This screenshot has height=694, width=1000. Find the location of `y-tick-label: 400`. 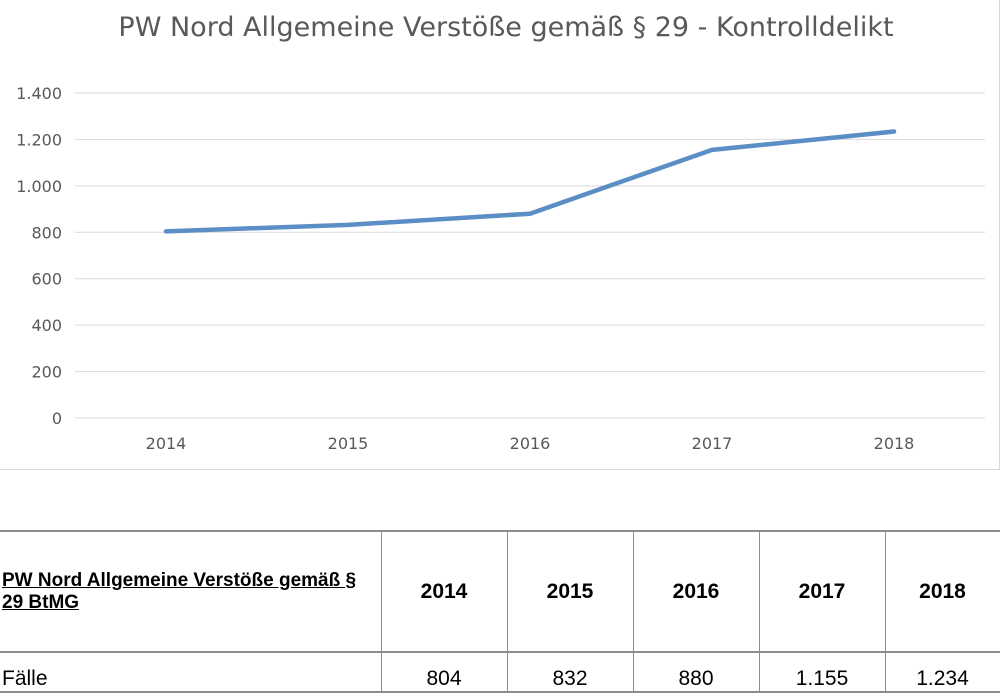

y-tick-label: 400 is located at coordinates (46, 325).